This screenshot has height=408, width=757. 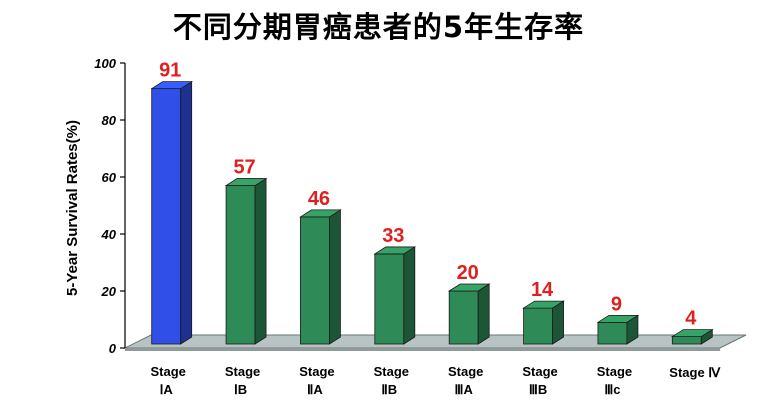 What do you see at coordinates (393, 236) in the screenshot?
I see `value-label: 33` at bounding box center [393, 236].